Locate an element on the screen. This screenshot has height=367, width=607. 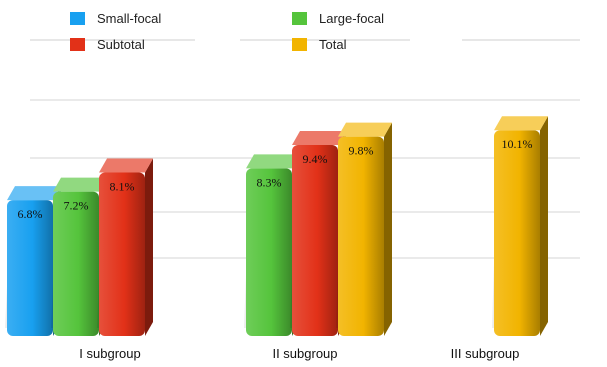
x-tick-label: III subgroup is located at coordinates (485, 353).